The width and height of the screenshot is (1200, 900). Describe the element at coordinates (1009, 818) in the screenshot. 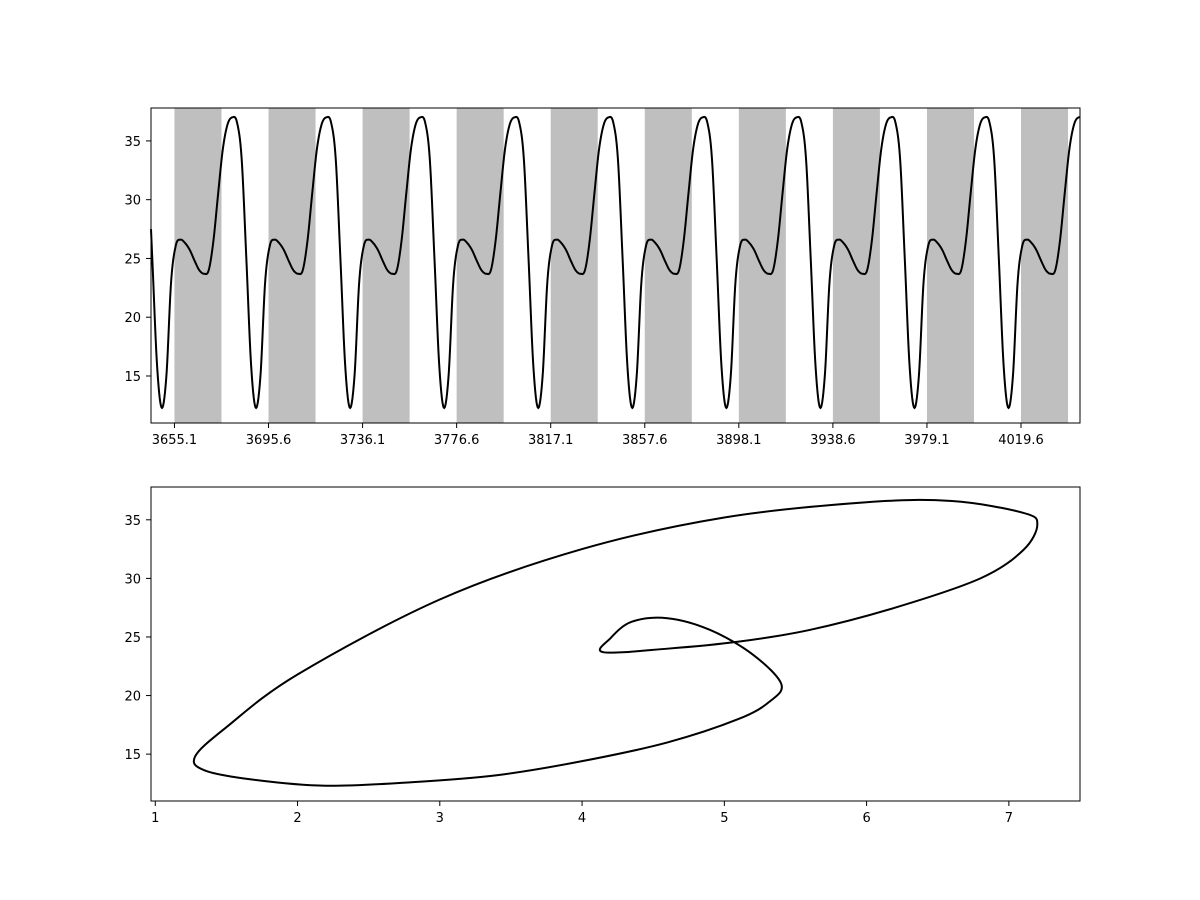

I see `x-tick-label: 7` at that location.